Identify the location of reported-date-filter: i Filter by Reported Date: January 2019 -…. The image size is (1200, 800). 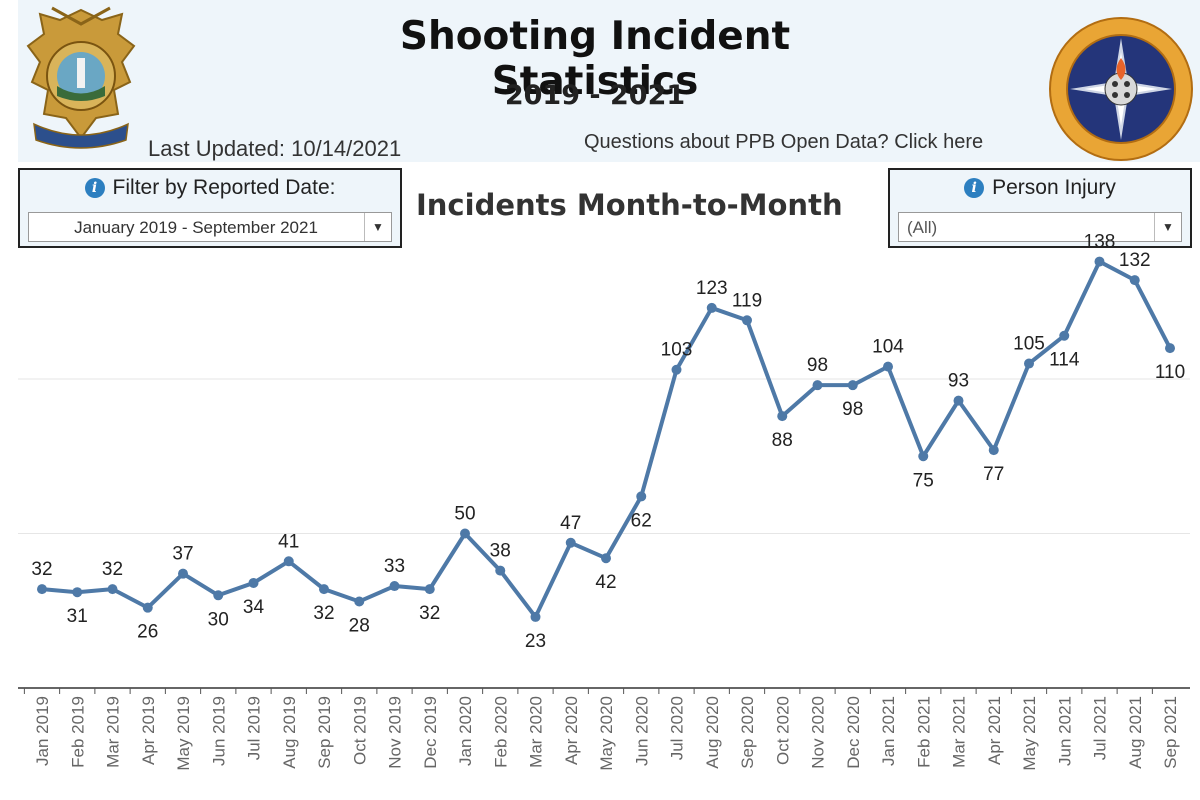
(210, 208).